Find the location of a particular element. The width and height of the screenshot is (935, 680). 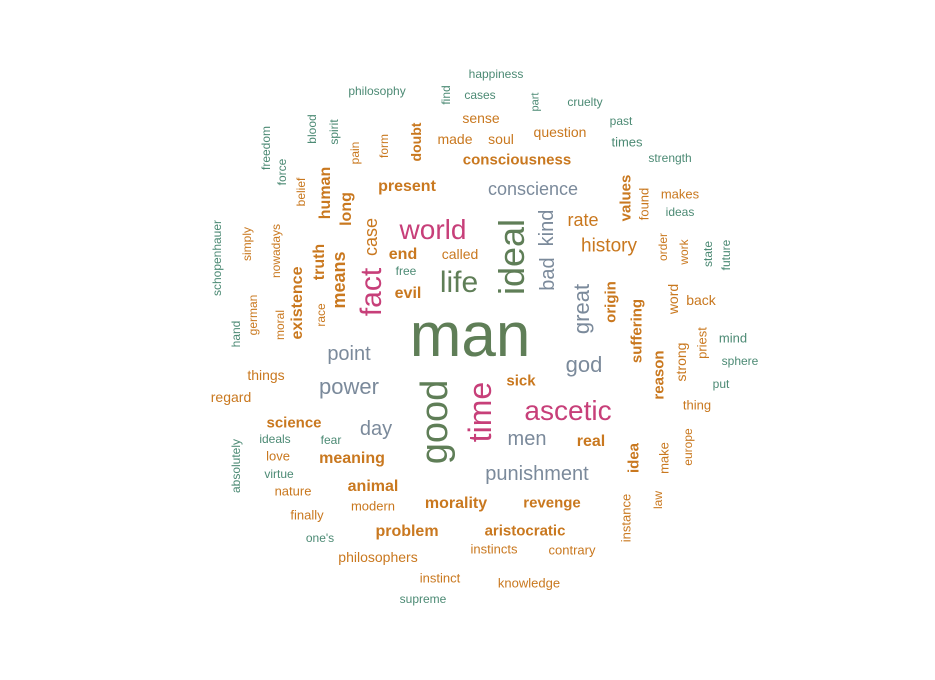

word-free: free is located at coordinates (406, 271).